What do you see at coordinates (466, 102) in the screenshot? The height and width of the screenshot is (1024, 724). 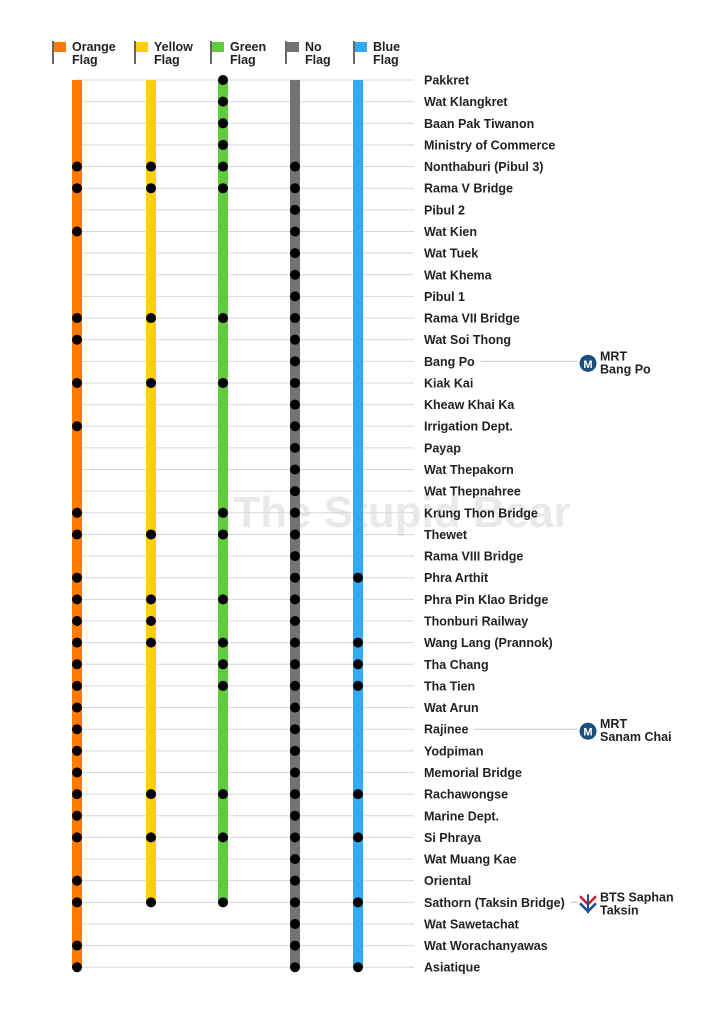 I see `stop-label: Wat Klangkret` at bounding box center [466, 102].